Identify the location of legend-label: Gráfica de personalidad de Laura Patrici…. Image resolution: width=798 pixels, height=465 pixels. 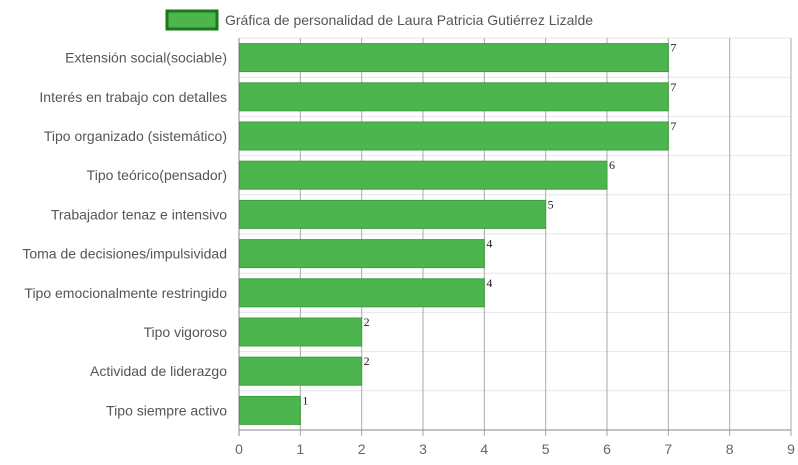
(409, 20).